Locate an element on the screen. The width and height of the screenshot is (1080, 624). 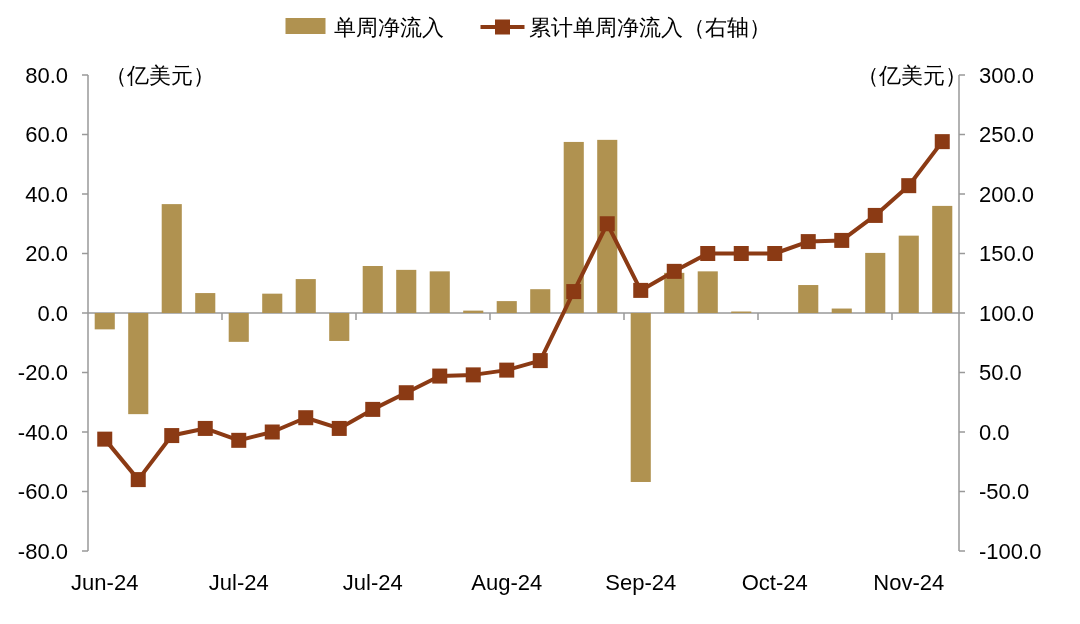
y2-tick-label: 150.0 is located at coordinates (1007, 254).